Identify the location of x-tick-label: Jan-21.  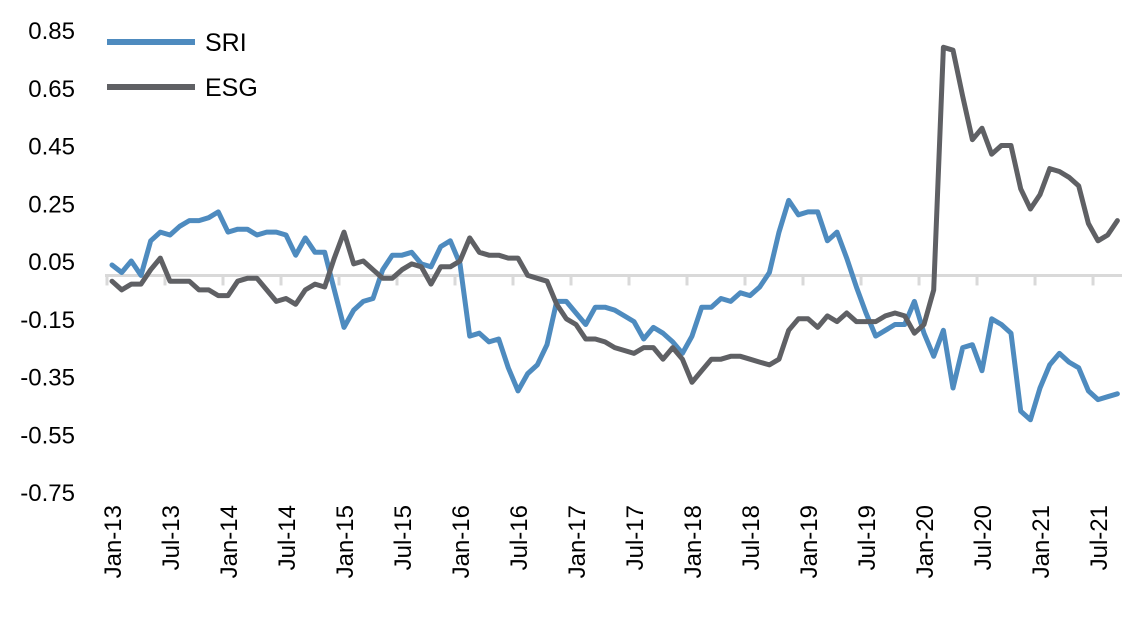
(1041, 541).